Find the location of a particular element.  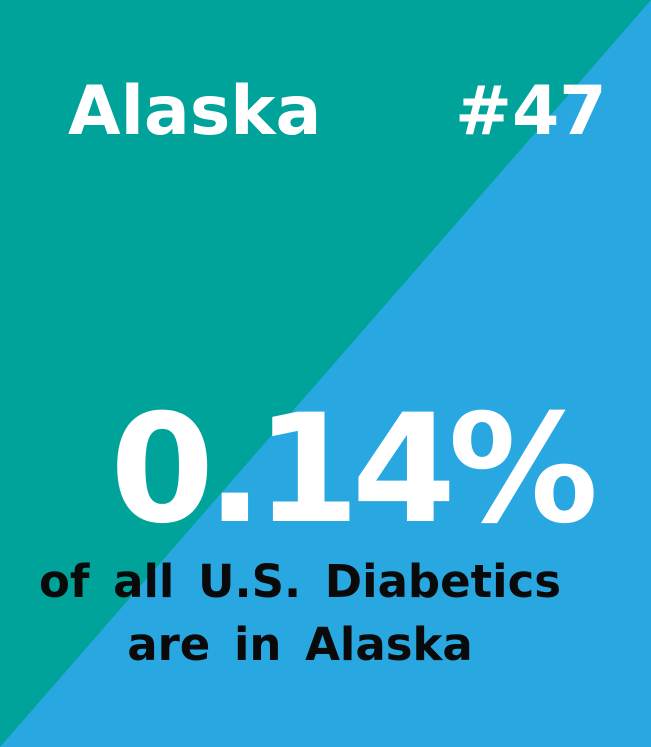

caption-line-2: are in Alaska is located at coordinates (300, 644).